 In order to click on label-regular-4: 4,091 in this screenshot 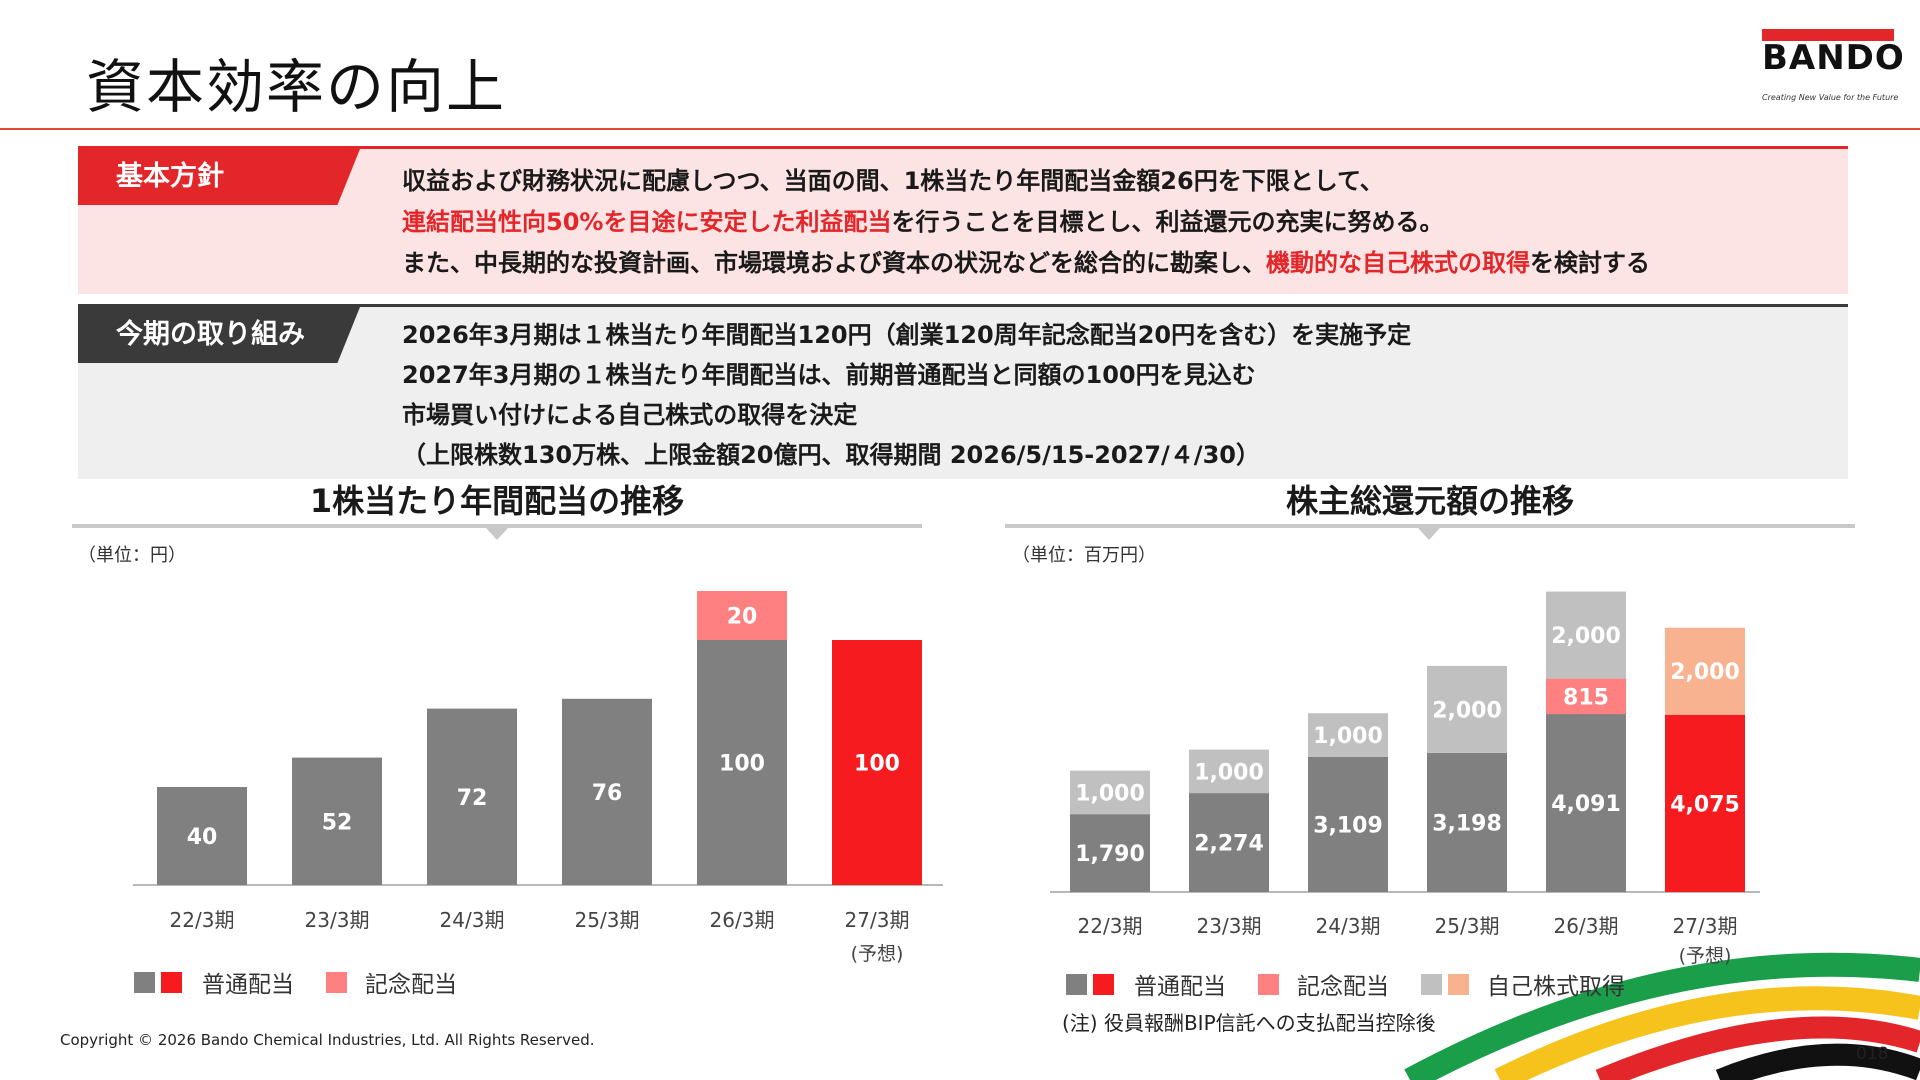, I will do `click(1586, 804)`.